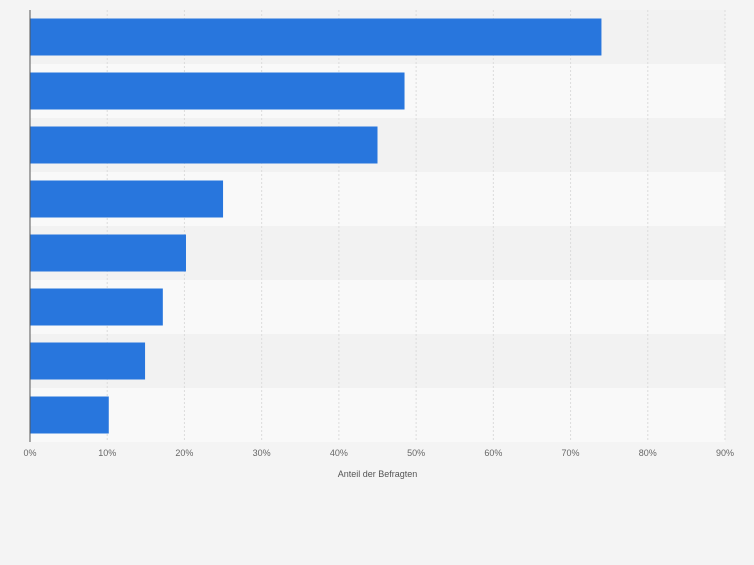  I want to click on x-tick-label: 60%, so click(493, 453).